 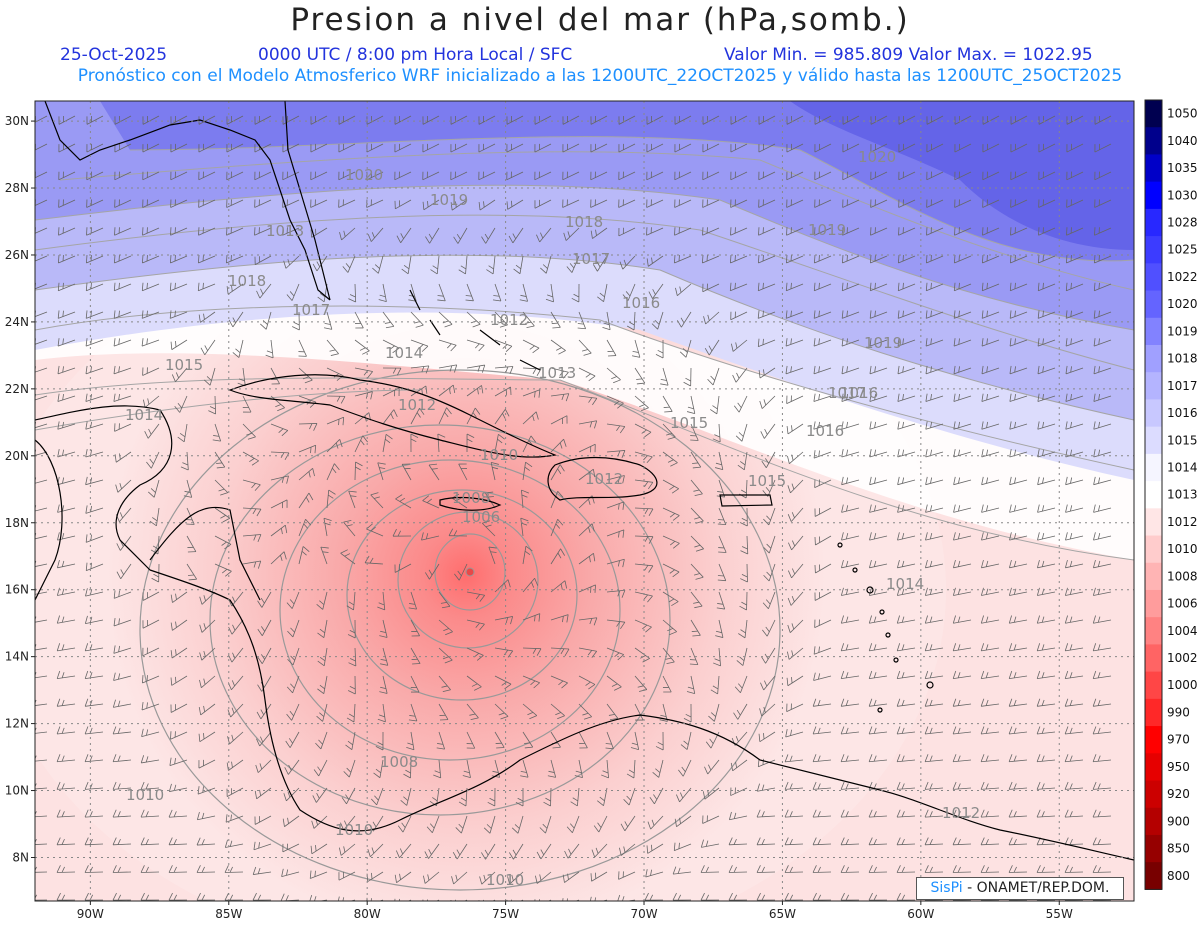 I want to click on lat-tick-label: 24N, so click(x=17, y=322).